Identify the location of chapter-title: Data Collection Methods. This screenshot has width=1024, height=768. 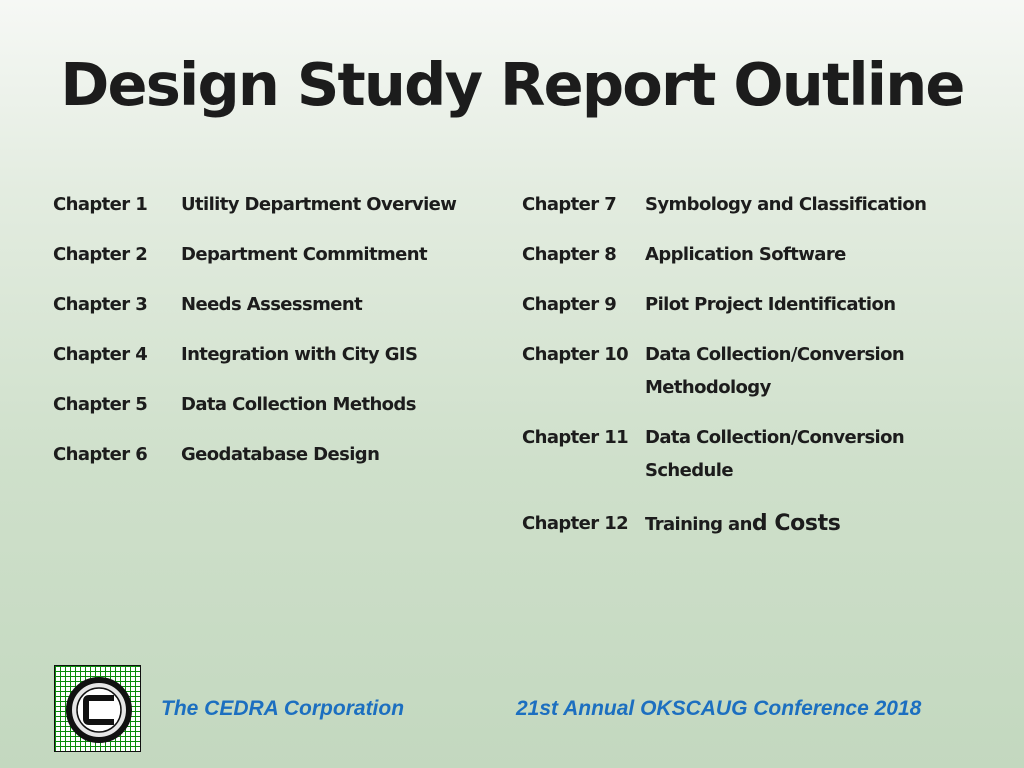
(298, 404).